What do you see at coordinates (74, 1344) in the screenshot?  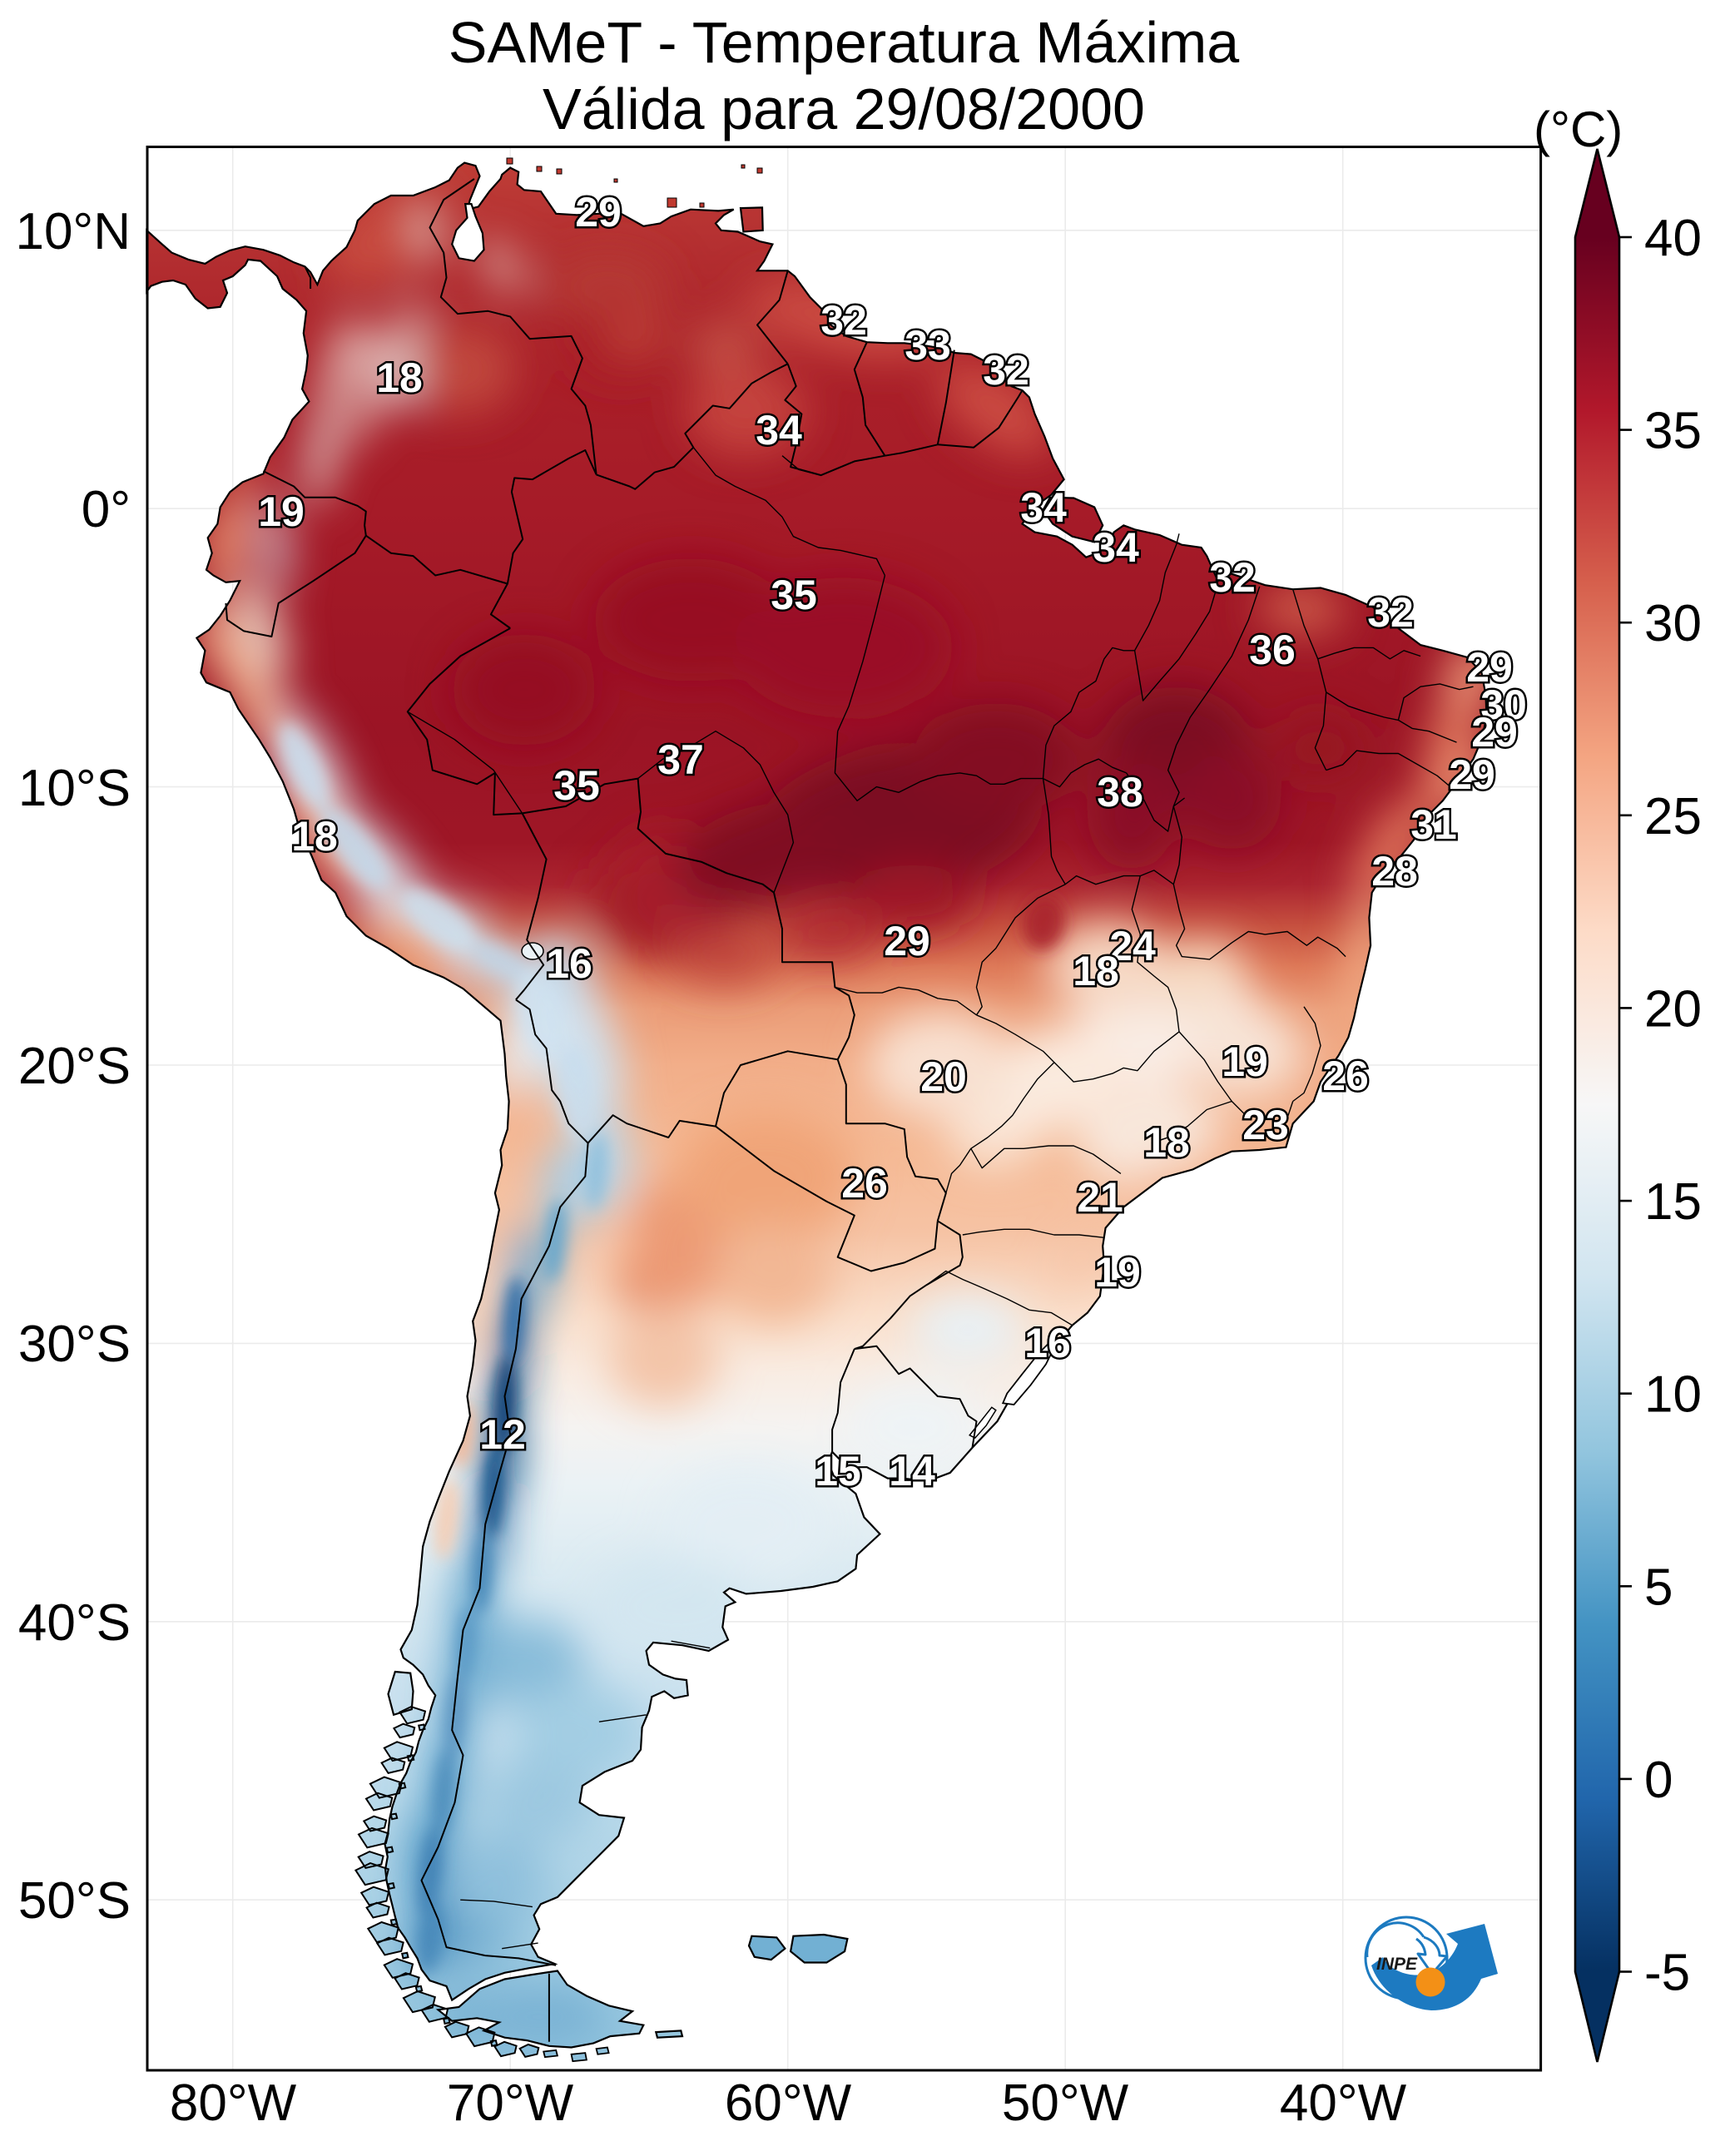 I see `svg-text: 30°S` at bounding box center [74, 1344].